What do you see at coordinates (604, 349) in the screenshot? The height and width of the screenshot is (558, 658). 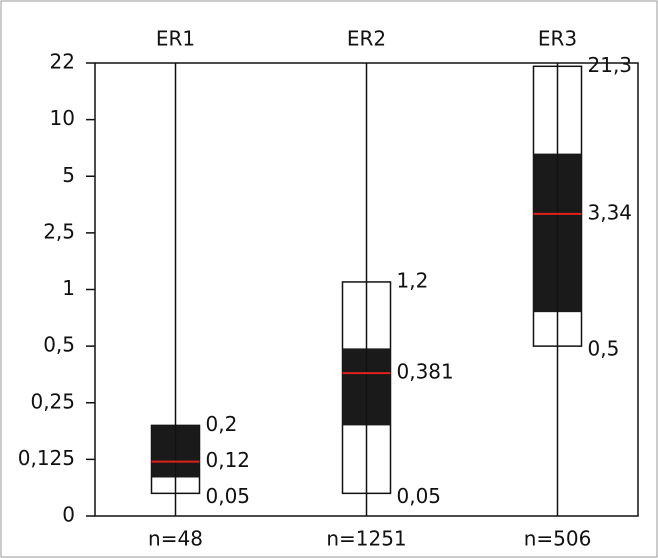 I see `value-label: 0,5` at bounding box center [604, 349].